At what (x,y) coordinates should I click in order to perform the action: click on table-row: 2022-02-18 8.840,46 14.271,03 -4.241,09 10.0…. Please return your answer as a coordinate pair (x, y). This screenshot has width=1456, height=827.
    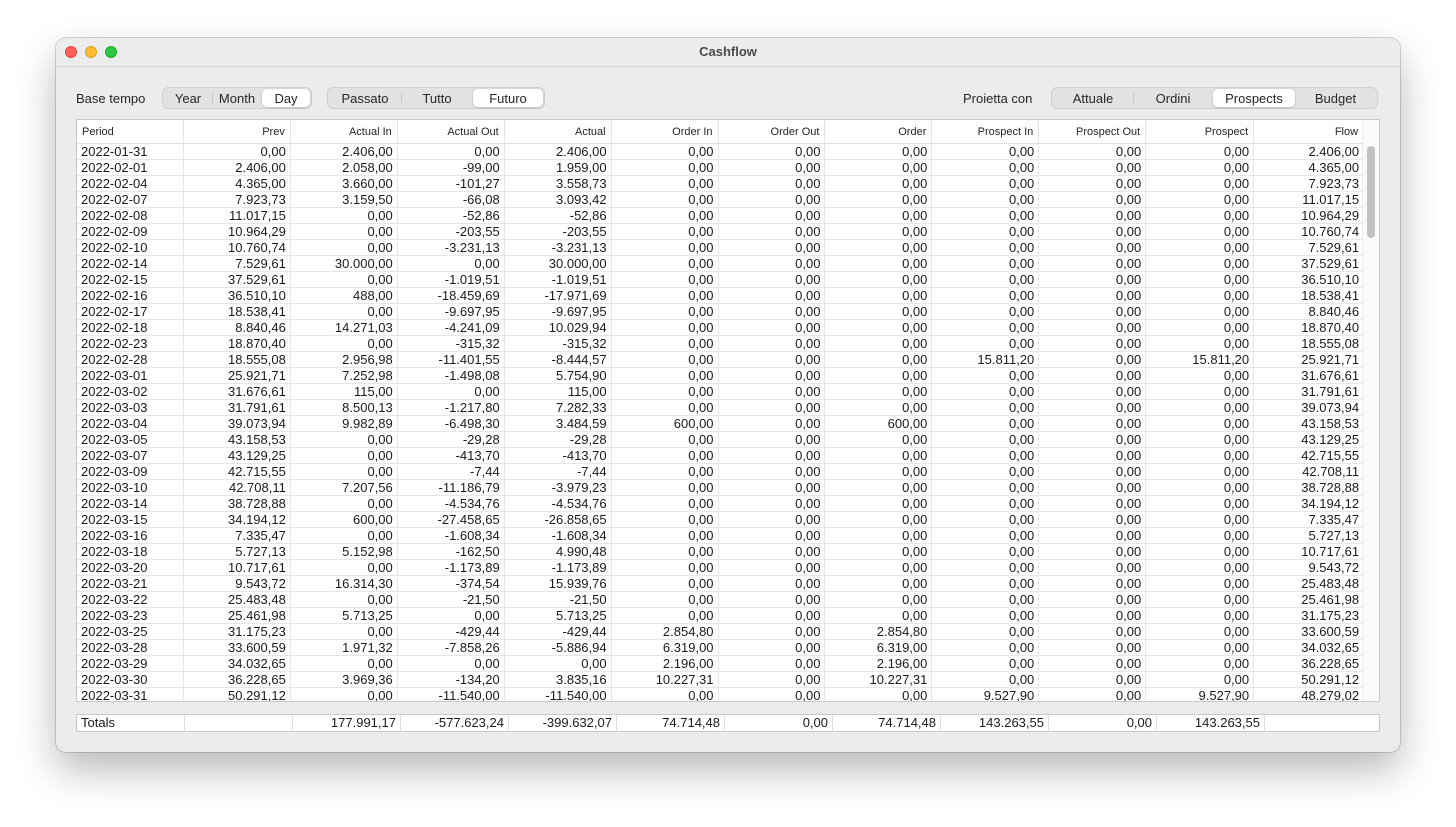
    Looking at the image, I should click on (721, 328).